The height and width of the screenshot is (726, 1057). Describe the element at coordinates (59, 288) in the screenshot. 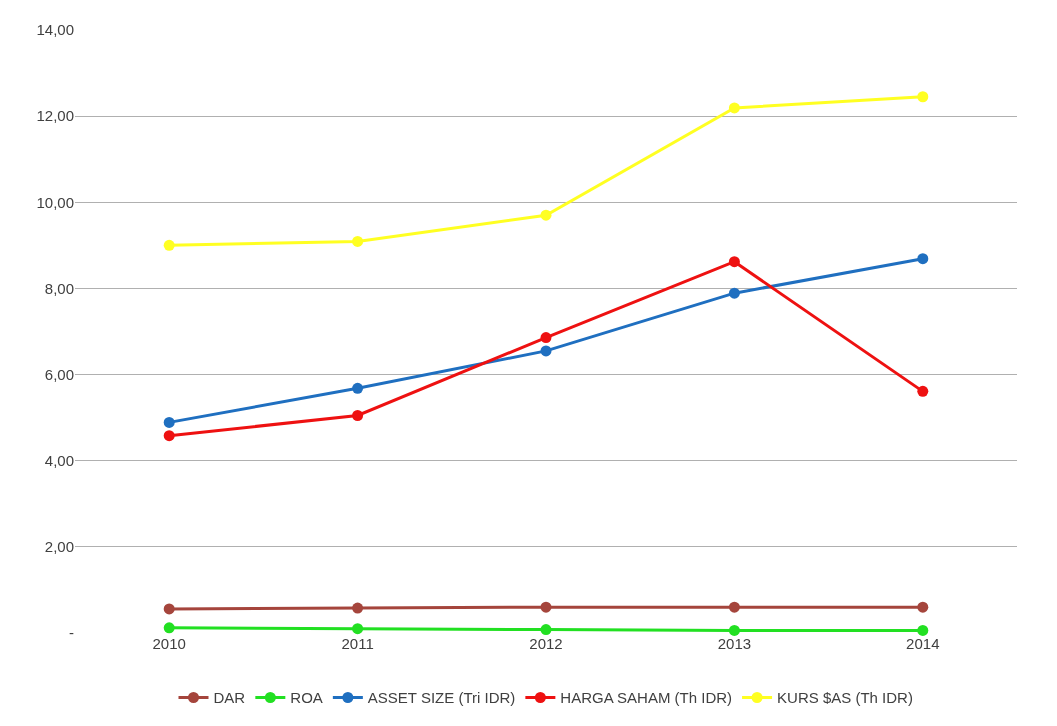

I see `y-tick-label: 8,00` at that location.